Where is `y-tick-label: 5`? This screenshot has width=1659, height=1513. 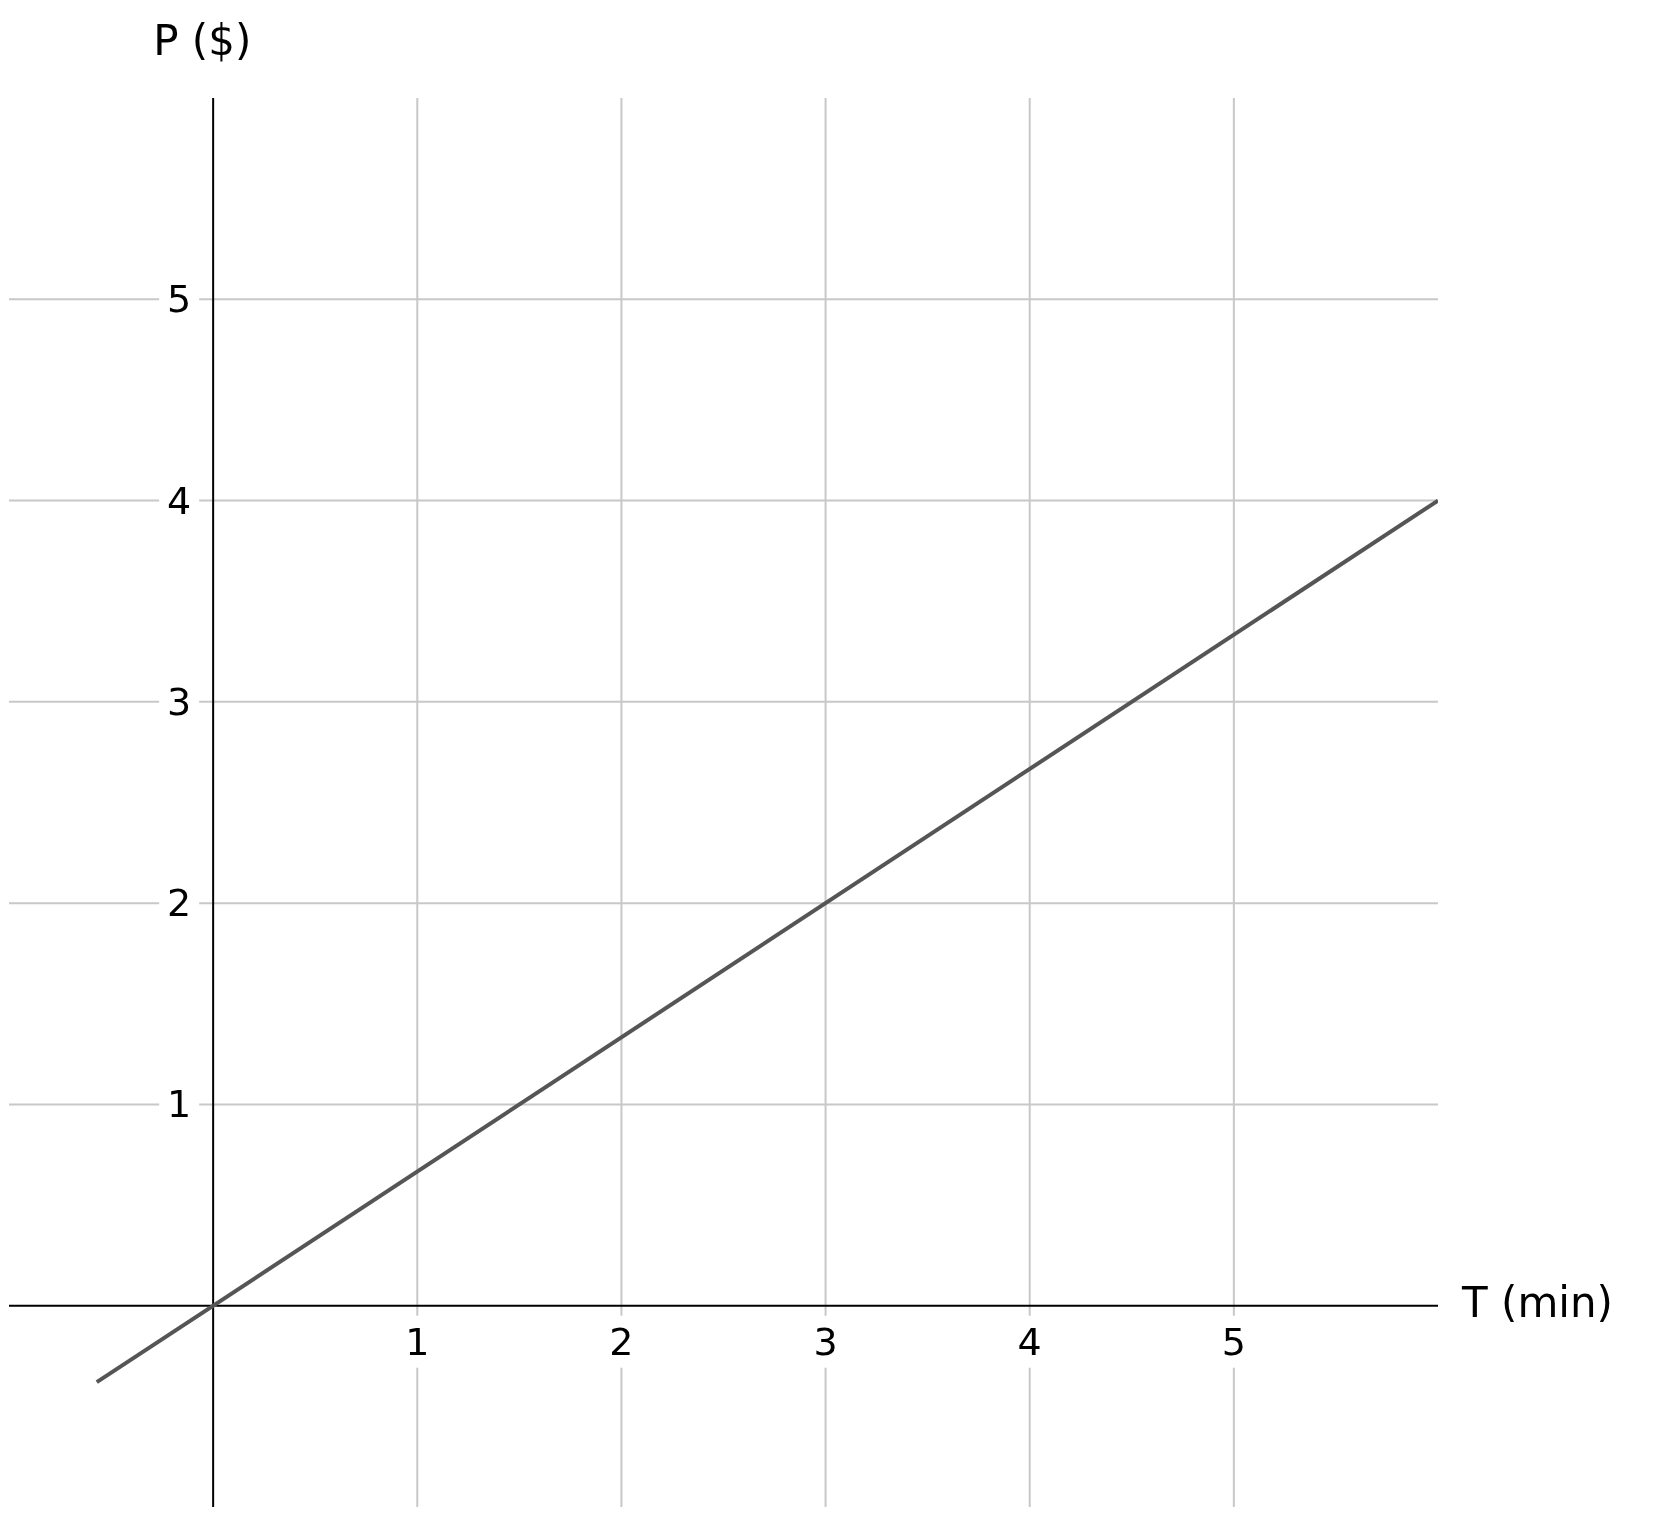
y-tick-label: 5 is located at coordinates (179, 299).